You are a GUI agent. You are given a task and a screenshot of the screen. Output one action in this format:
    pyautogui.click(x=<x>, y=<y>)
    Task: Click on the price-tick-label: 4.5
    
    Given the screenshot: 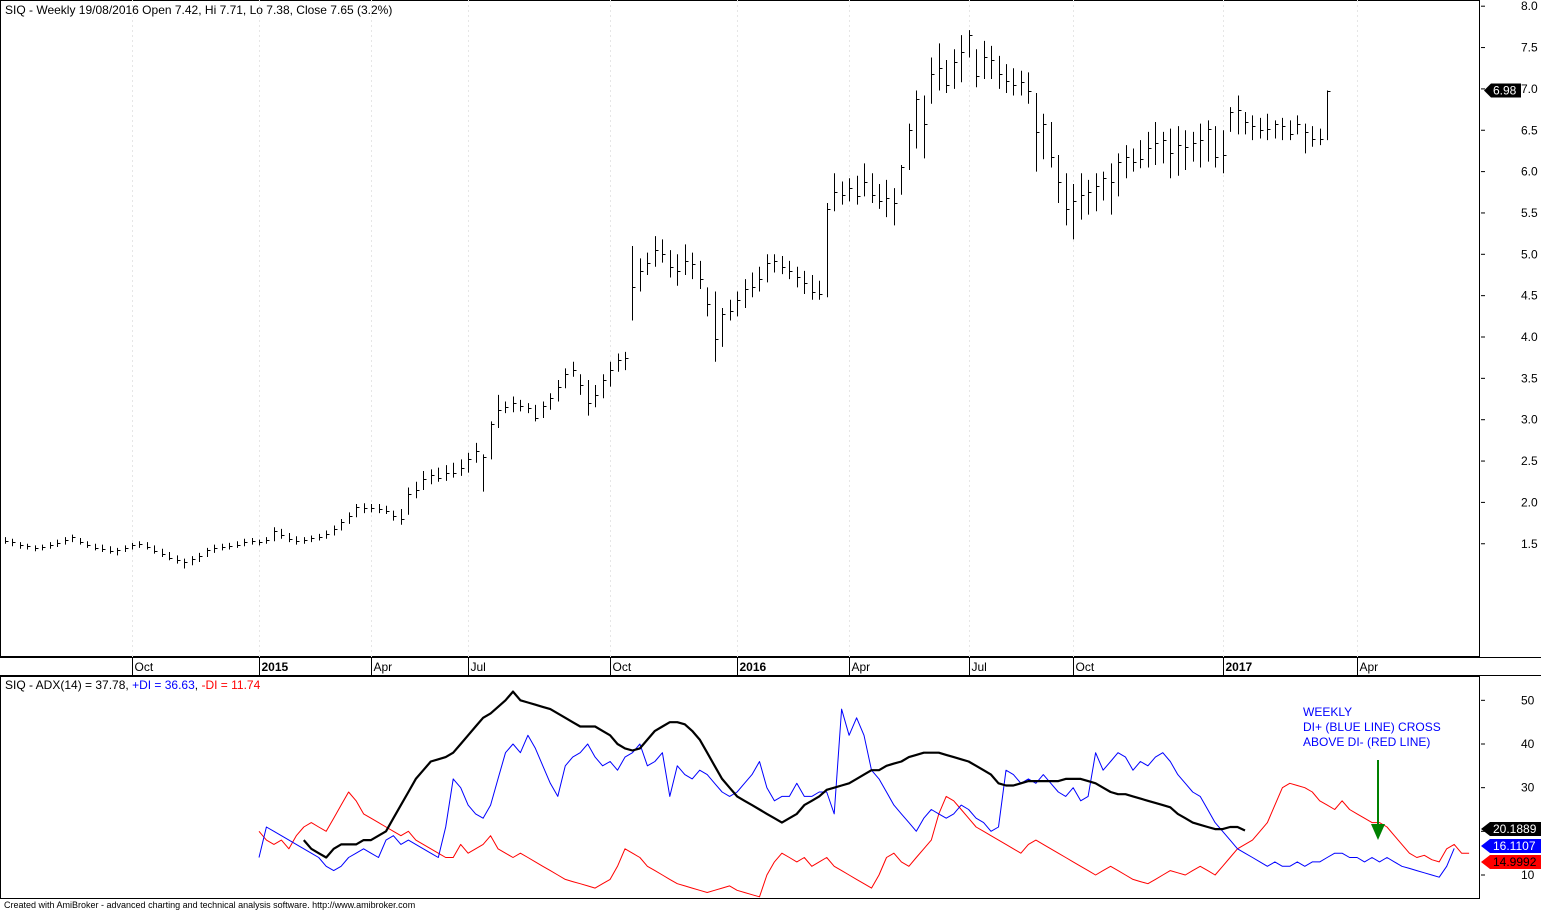 What is the action you would take?
    pyautogui.click(x=1529, y=296)
    